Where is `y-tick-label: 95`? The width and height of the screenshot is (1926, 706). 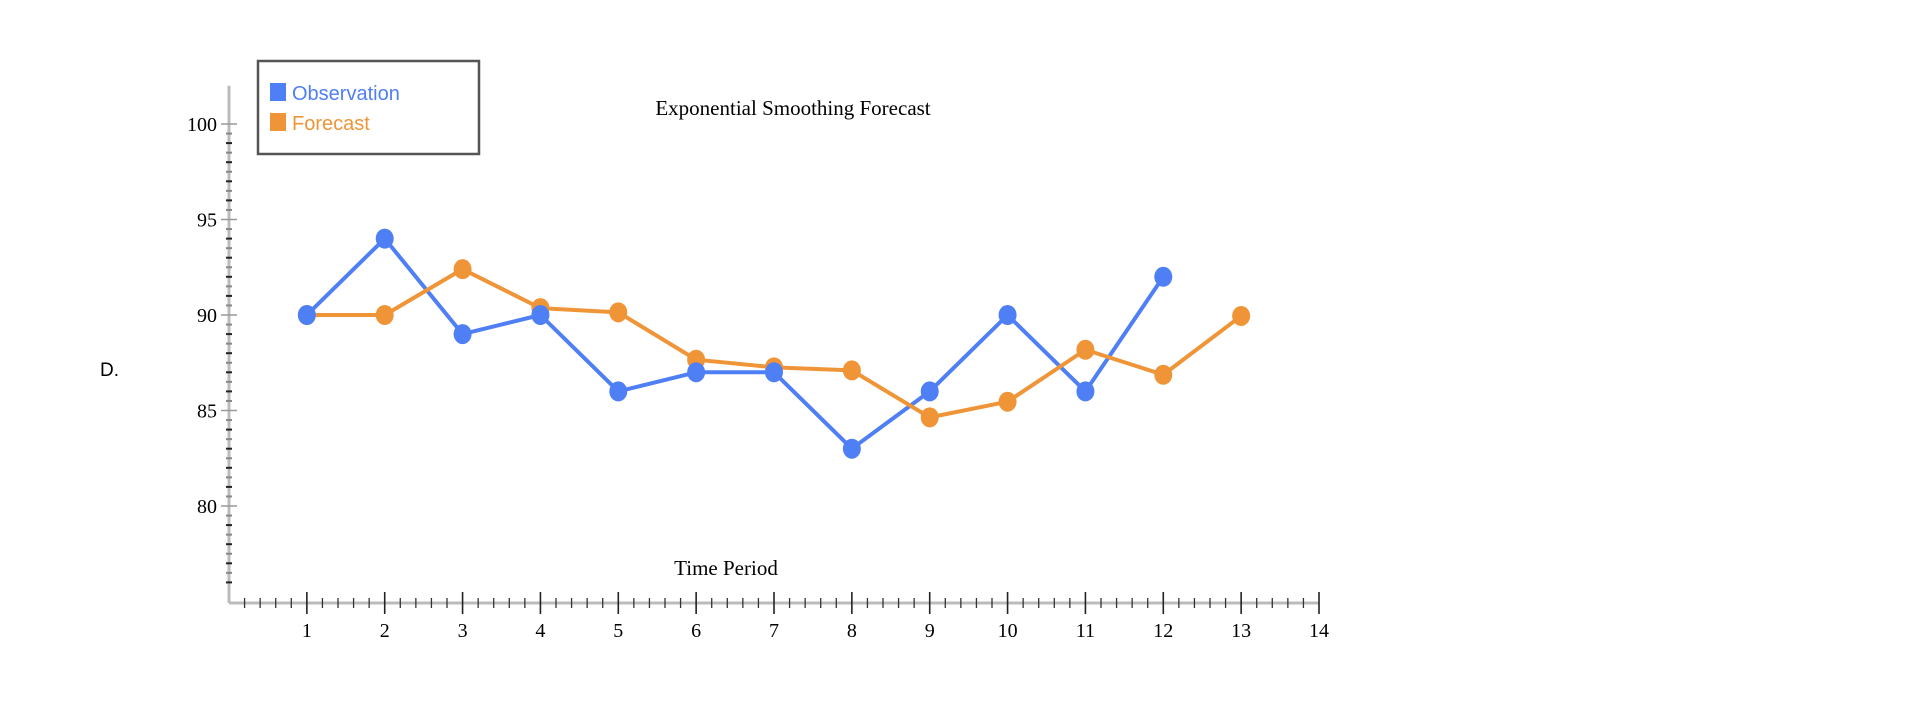 y-tick-label: 95 is located at coordinates (207, 221).